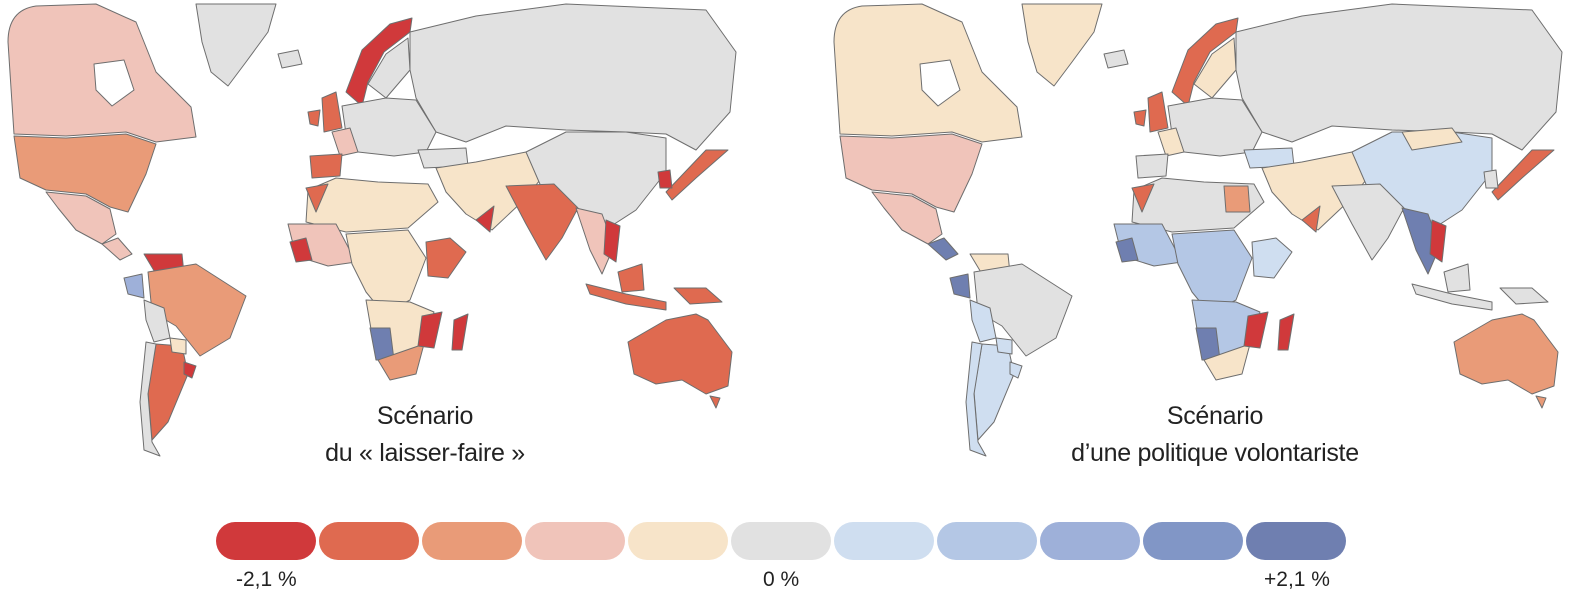  Describe the element at coordinates (1215, 435) in the screenshot. I see `caption-politique-volontariste: Scénario d’une politique volontariste` at that location.